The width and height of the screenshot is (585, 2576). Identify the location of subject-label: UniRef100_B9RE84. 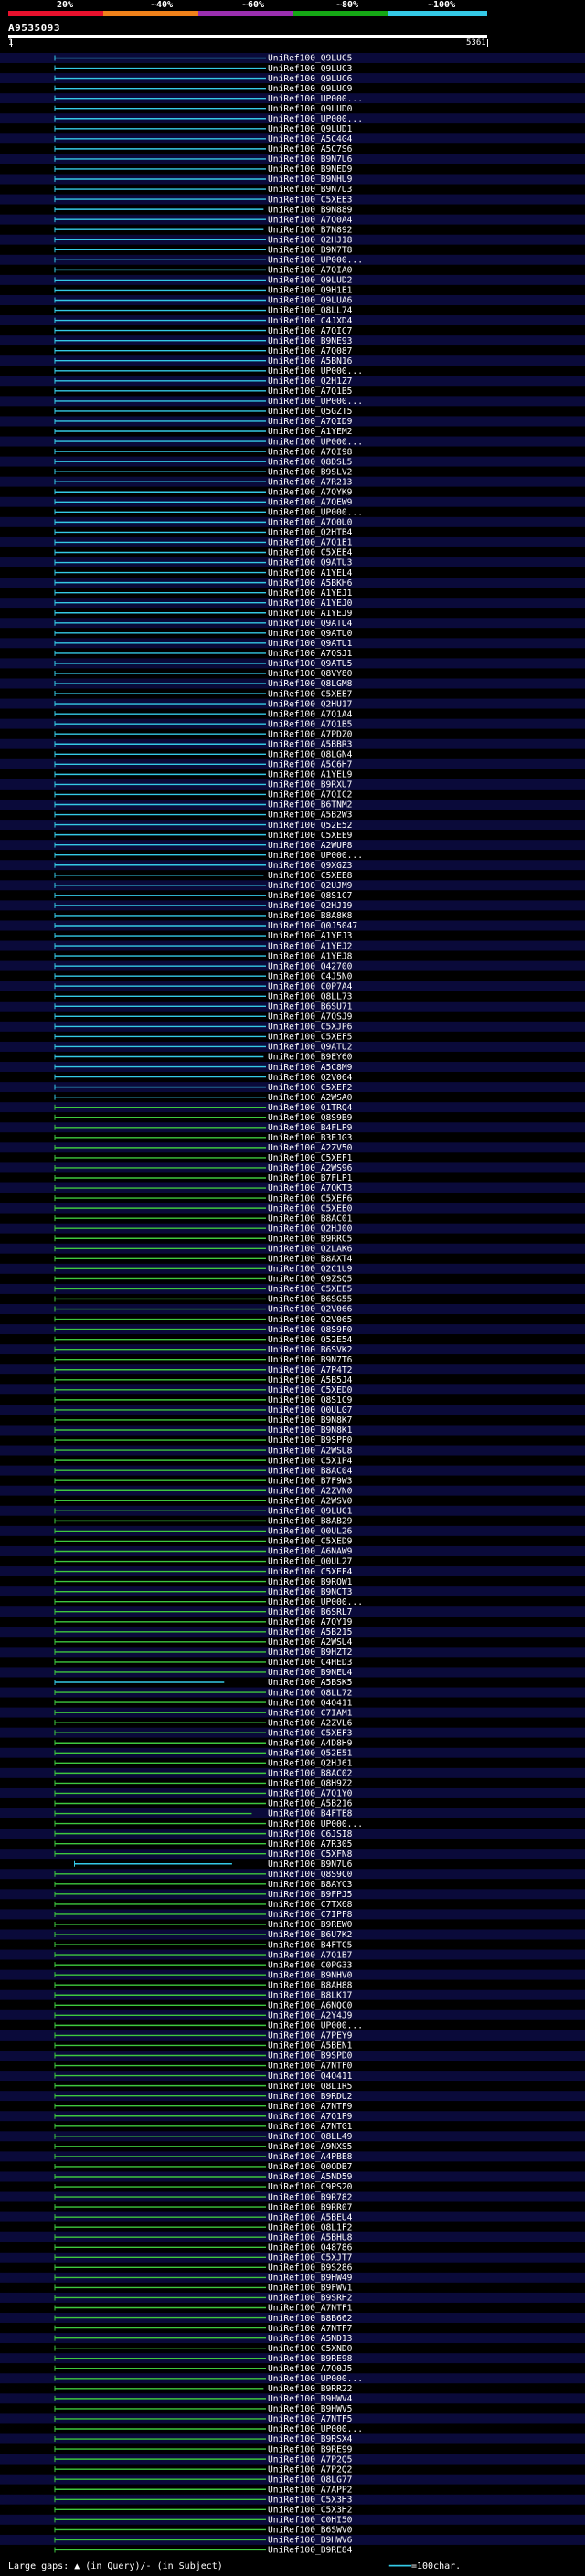
(311, 2551).